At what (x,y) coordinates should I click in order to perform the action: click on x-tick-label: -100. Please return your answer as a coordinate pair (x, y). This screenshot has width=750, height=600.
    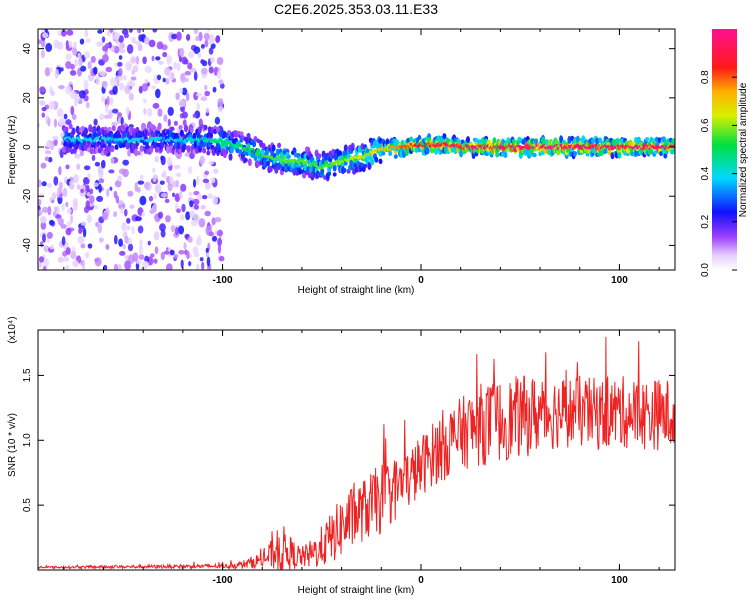
    Looking at the image, I should click on (223, 580).